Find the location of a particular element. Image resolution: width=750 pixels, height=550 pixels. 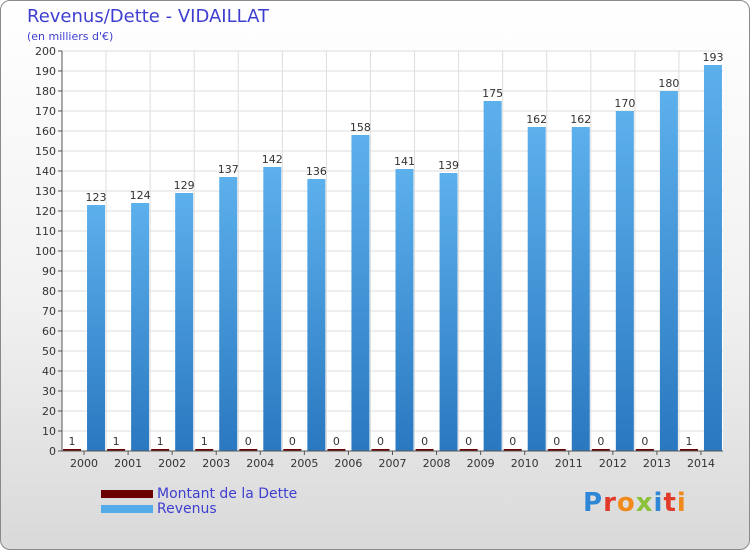

data-label-revenue: 158 is located at coordinates (360, 127).